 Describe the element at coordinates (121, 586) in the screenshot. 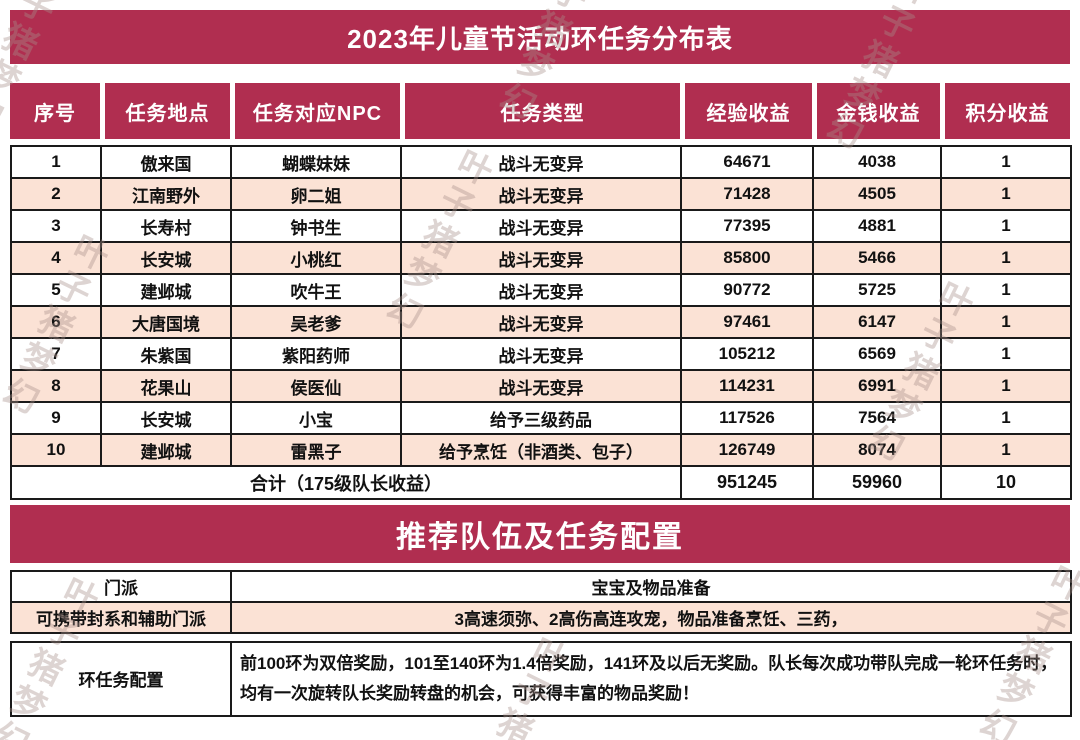

I see `config-label: 门派` at that location.